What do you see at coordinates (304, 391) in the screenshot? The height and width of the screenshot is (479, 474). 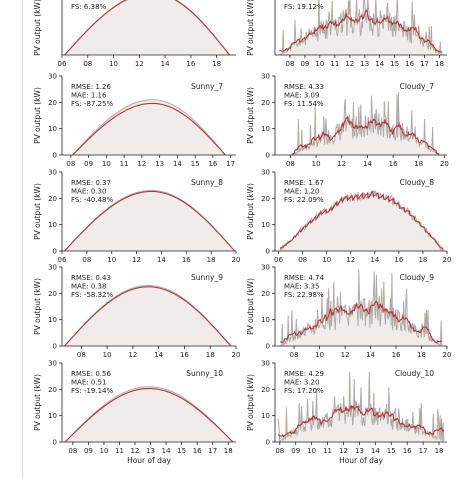 I see `metric-text: FS: 17.20%` at bounding box center [304, 391].